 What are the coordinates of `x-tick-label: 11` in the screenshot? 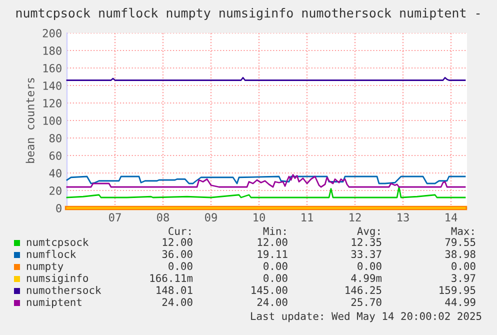 It's located at (307, 217).